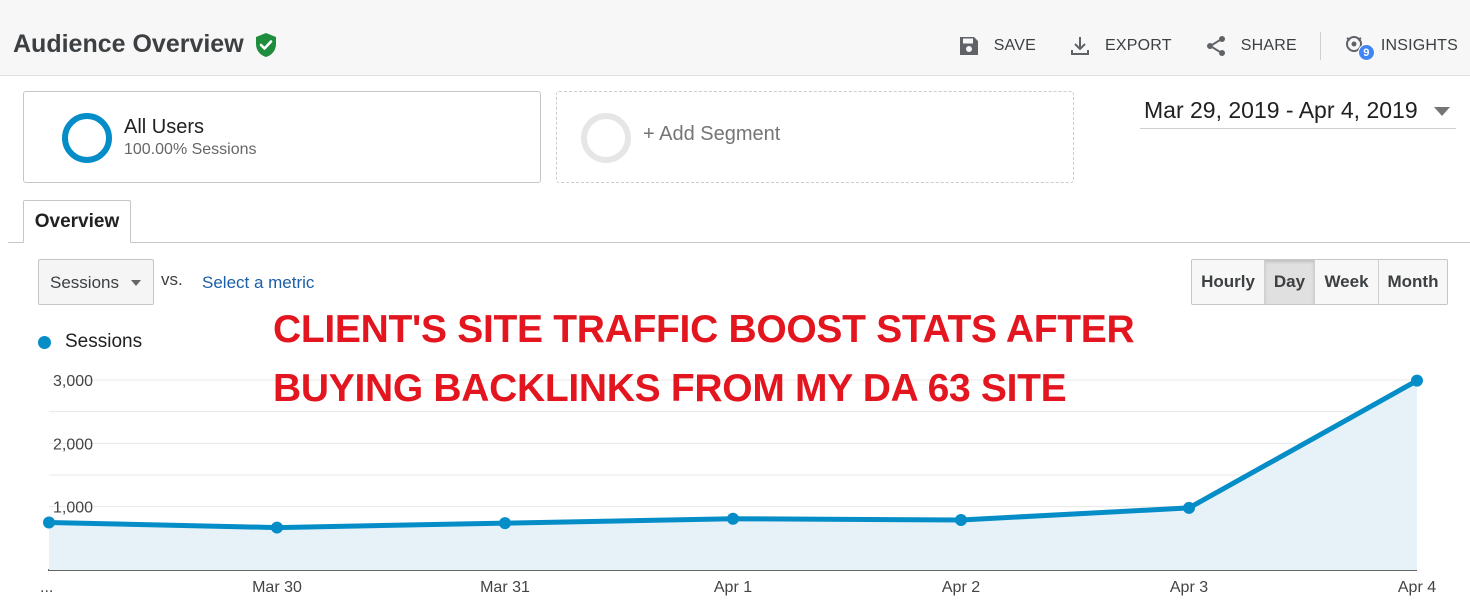 The width and height of the screenshot is (1470, 601). I want to click on metric-dropdown-value: Sessions, so click(84, 282).